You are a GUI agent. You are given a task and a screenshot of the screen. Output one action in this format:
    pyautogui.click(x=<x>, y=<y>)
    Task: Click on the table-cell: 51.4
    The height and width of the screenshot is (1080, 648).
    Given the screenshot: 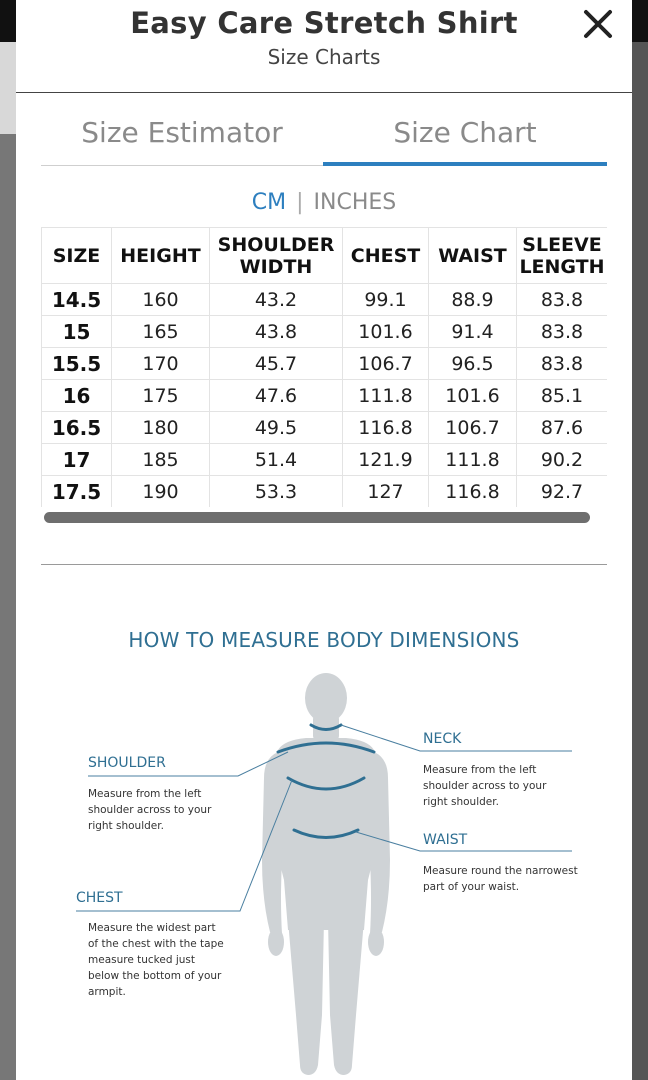 What is the action you would take?
    pyautogui.click(x=276, y=459)
    